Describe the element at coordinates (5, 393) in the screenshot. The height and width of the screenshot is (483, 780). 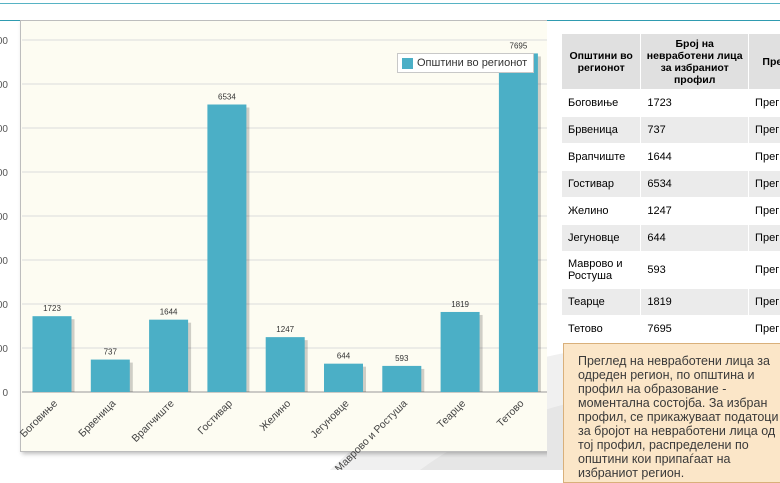
I see `y-tick-label: 0` at that location.